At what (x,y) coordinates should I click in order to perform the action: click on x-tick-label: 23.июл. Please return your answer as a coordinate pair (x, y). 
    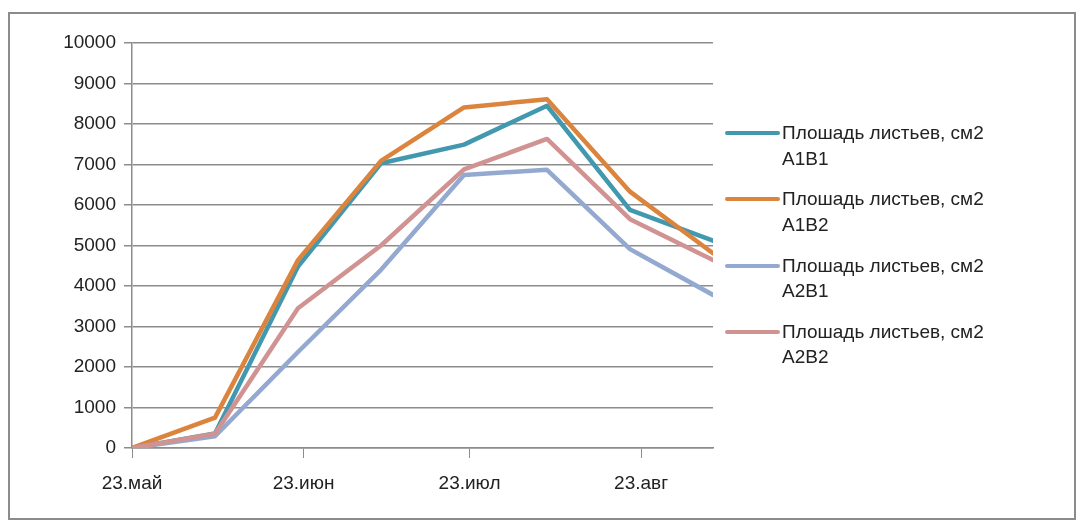
    Looking at the image, I should click on (469, 482).